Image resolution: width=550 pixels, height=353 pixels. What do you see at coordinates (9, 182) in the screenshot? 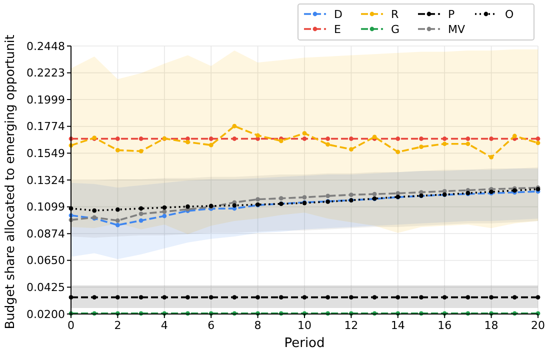
I see `y-axis-title: Budget share allocated to emerging opportunit` at bounding box center [9, 182].